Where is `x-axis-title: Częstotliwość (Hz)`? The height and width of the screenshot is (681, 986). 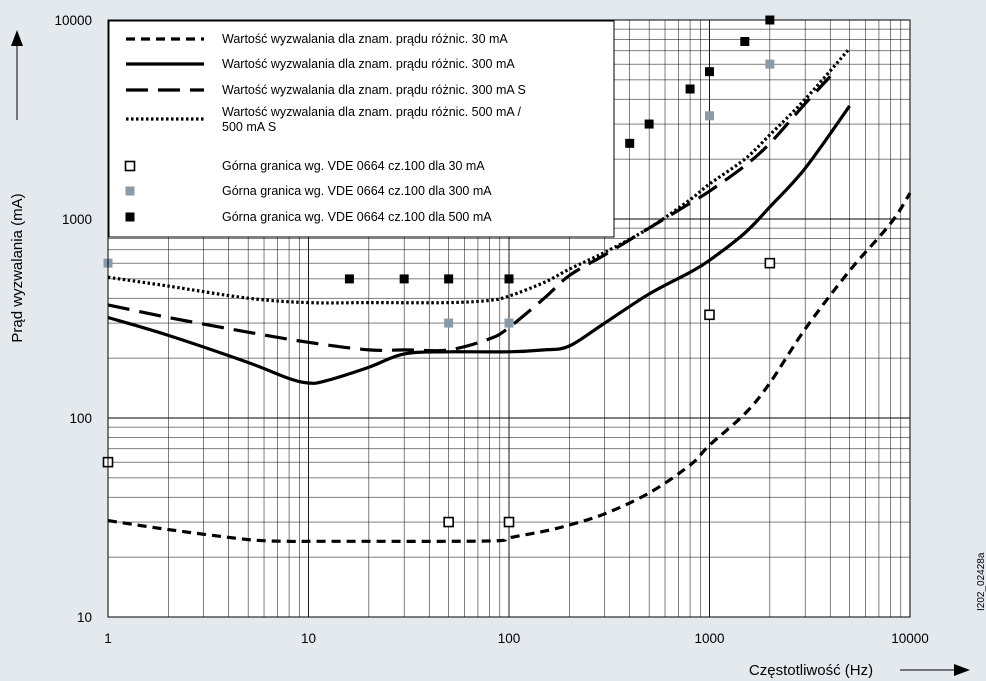
x-axis-title: Częstotliwość (Hz) is located at coordinates (859, 670).